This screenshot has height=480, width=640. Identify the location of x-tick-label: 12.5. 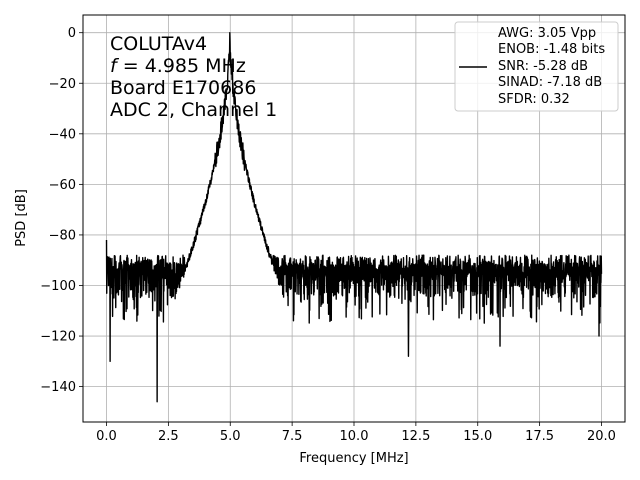
(415, 436).